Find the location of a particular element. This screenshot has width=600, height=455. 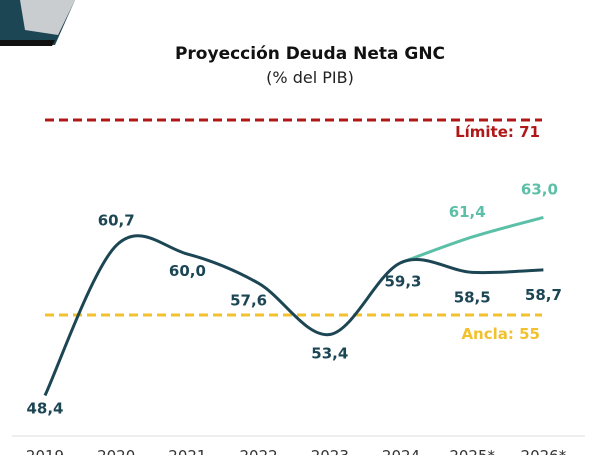

data-label: 53,4 is located at coordinates (329, 354).